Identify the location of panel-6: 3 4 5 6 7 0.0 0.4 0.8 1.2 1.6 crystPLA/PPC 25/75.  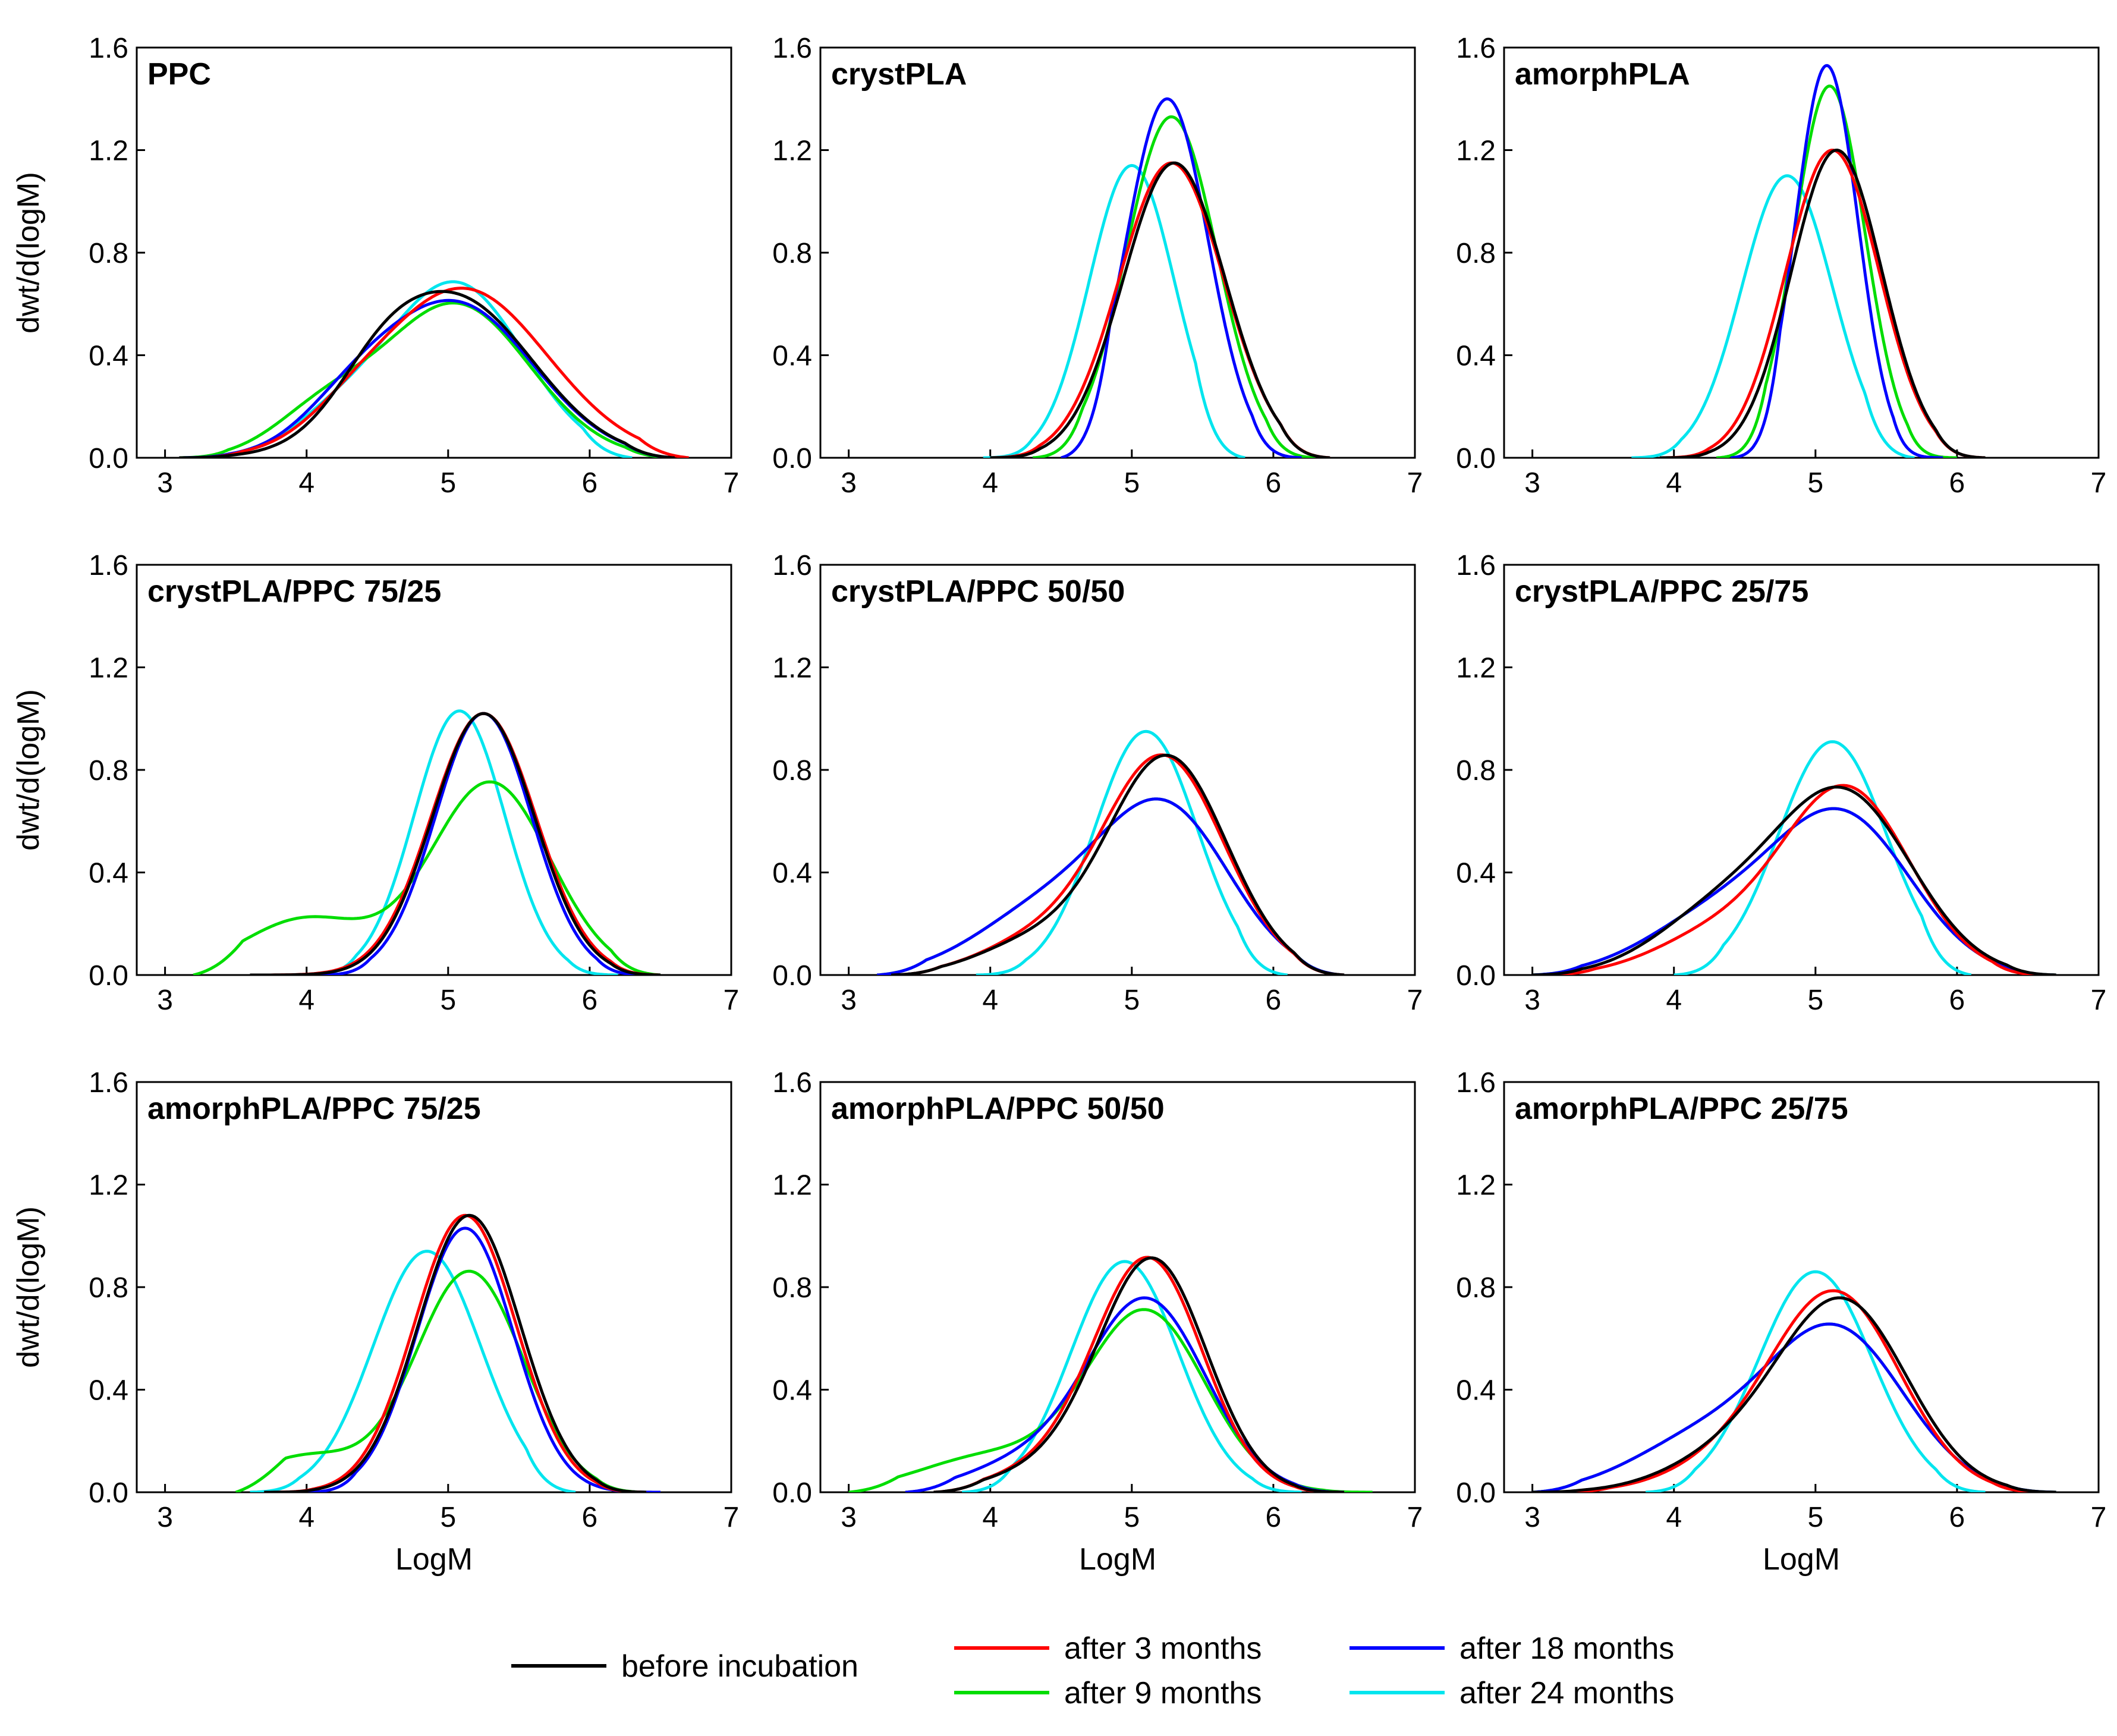
(1781, 783).